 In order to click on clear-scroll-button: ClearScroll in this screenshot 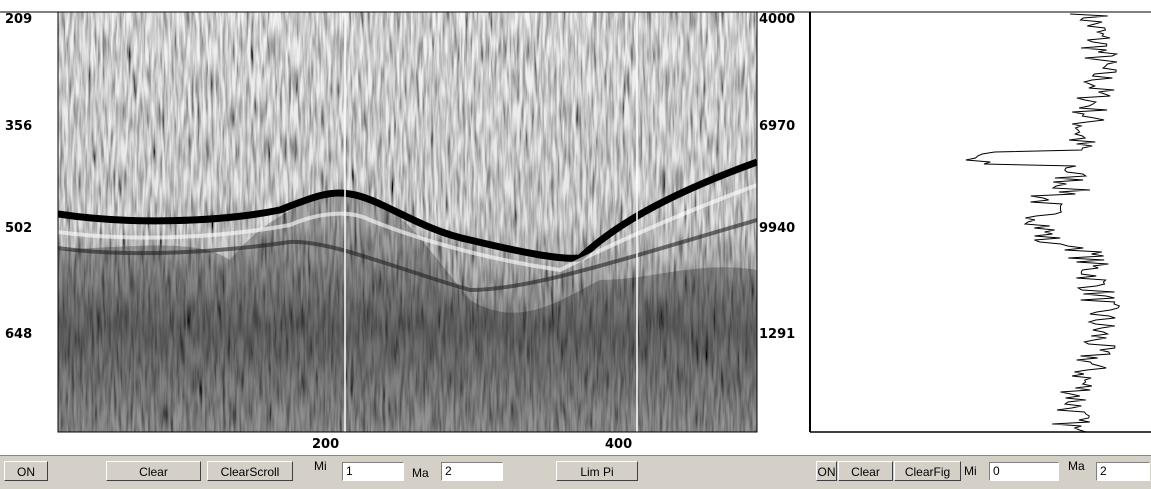, I will do `click(250, 471)`.